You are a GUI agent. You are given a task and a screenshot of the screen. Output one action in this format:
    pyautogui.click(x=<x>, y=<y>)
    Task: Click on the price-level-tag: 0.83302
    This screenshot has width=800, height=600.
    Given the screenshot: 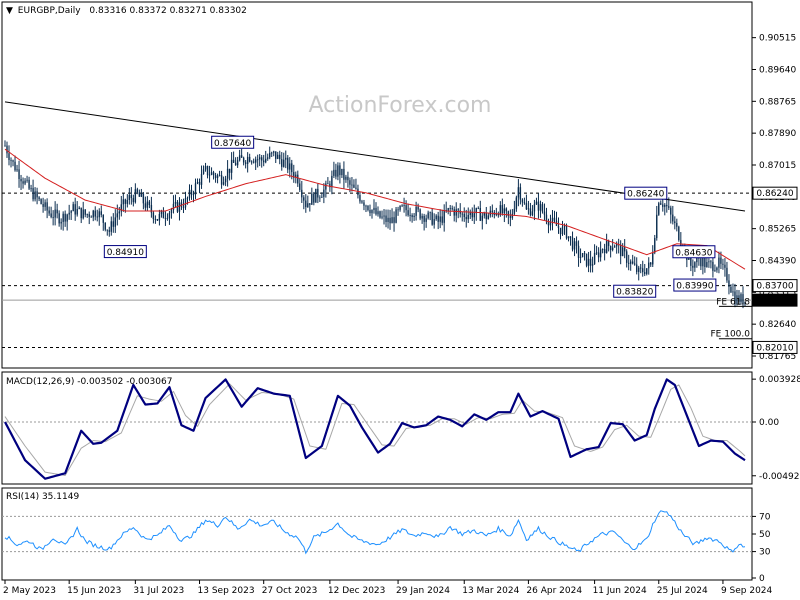 What is the action you would take?
    pyautogui.click(x=775, y=300)
    